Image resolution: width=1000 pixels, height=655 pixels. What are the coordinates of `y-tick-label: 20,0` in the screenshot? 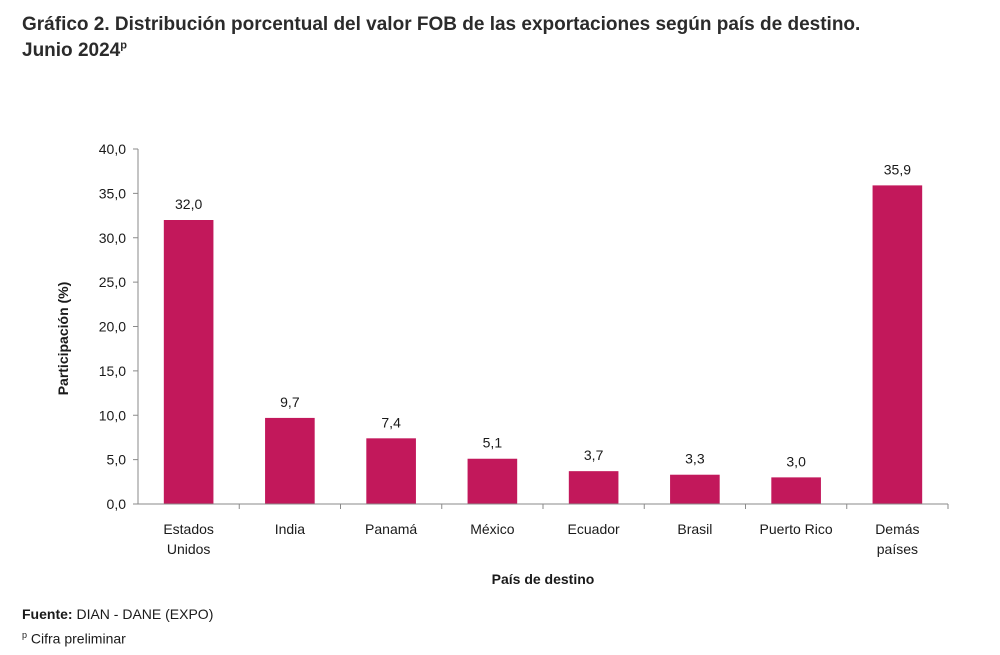 It's located at (112, 327).